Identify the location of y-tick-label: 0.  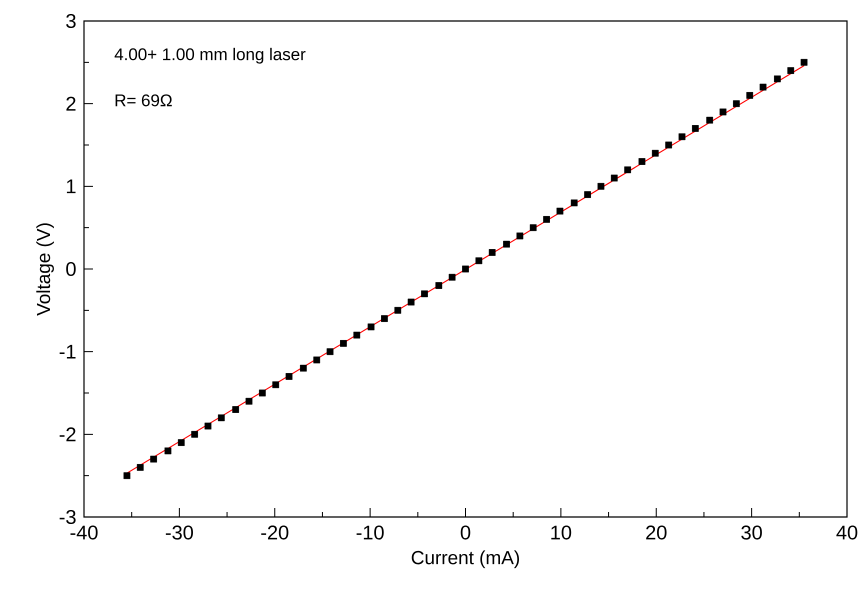
(71, 269).